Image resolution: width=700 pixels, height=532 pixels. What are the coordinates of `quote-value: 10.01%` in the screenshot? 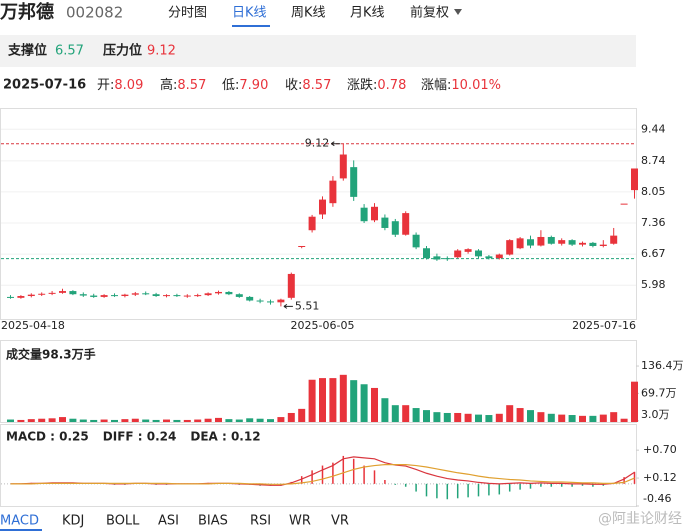 It's located at (476, 85).